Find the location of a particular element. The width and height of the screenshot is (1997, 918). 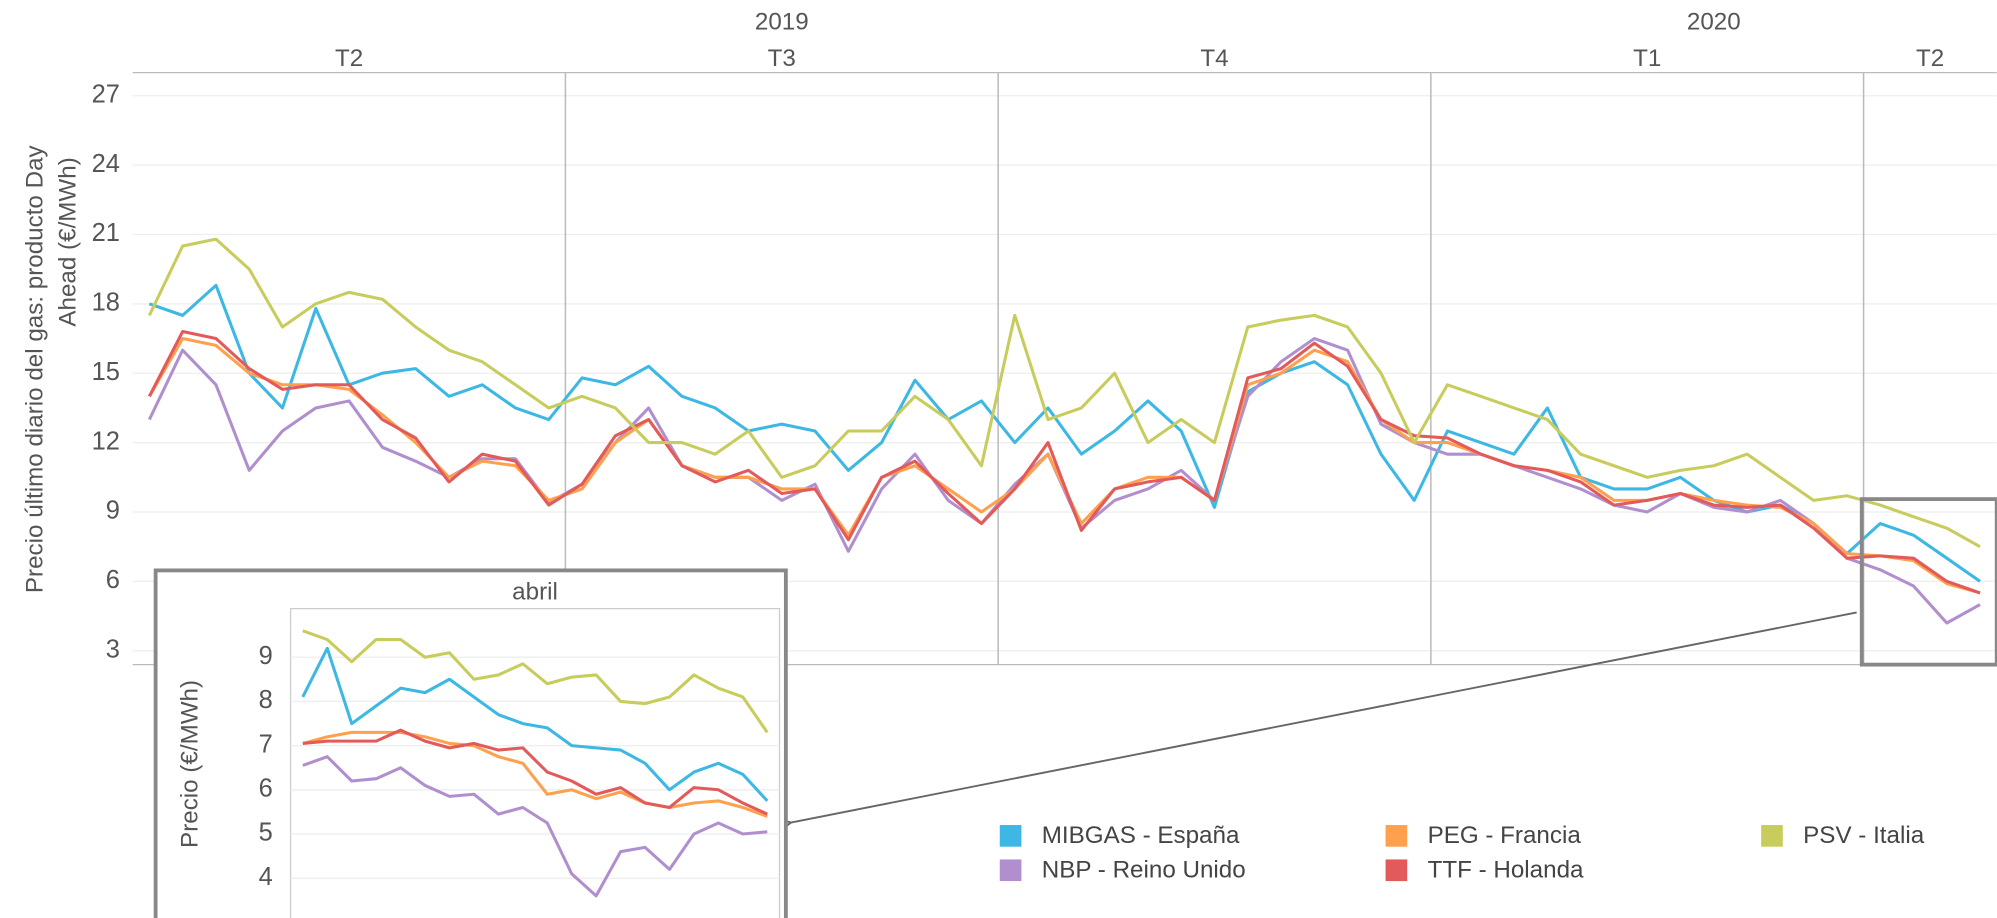

inset-title: abril is located at coordinates (535, 592).